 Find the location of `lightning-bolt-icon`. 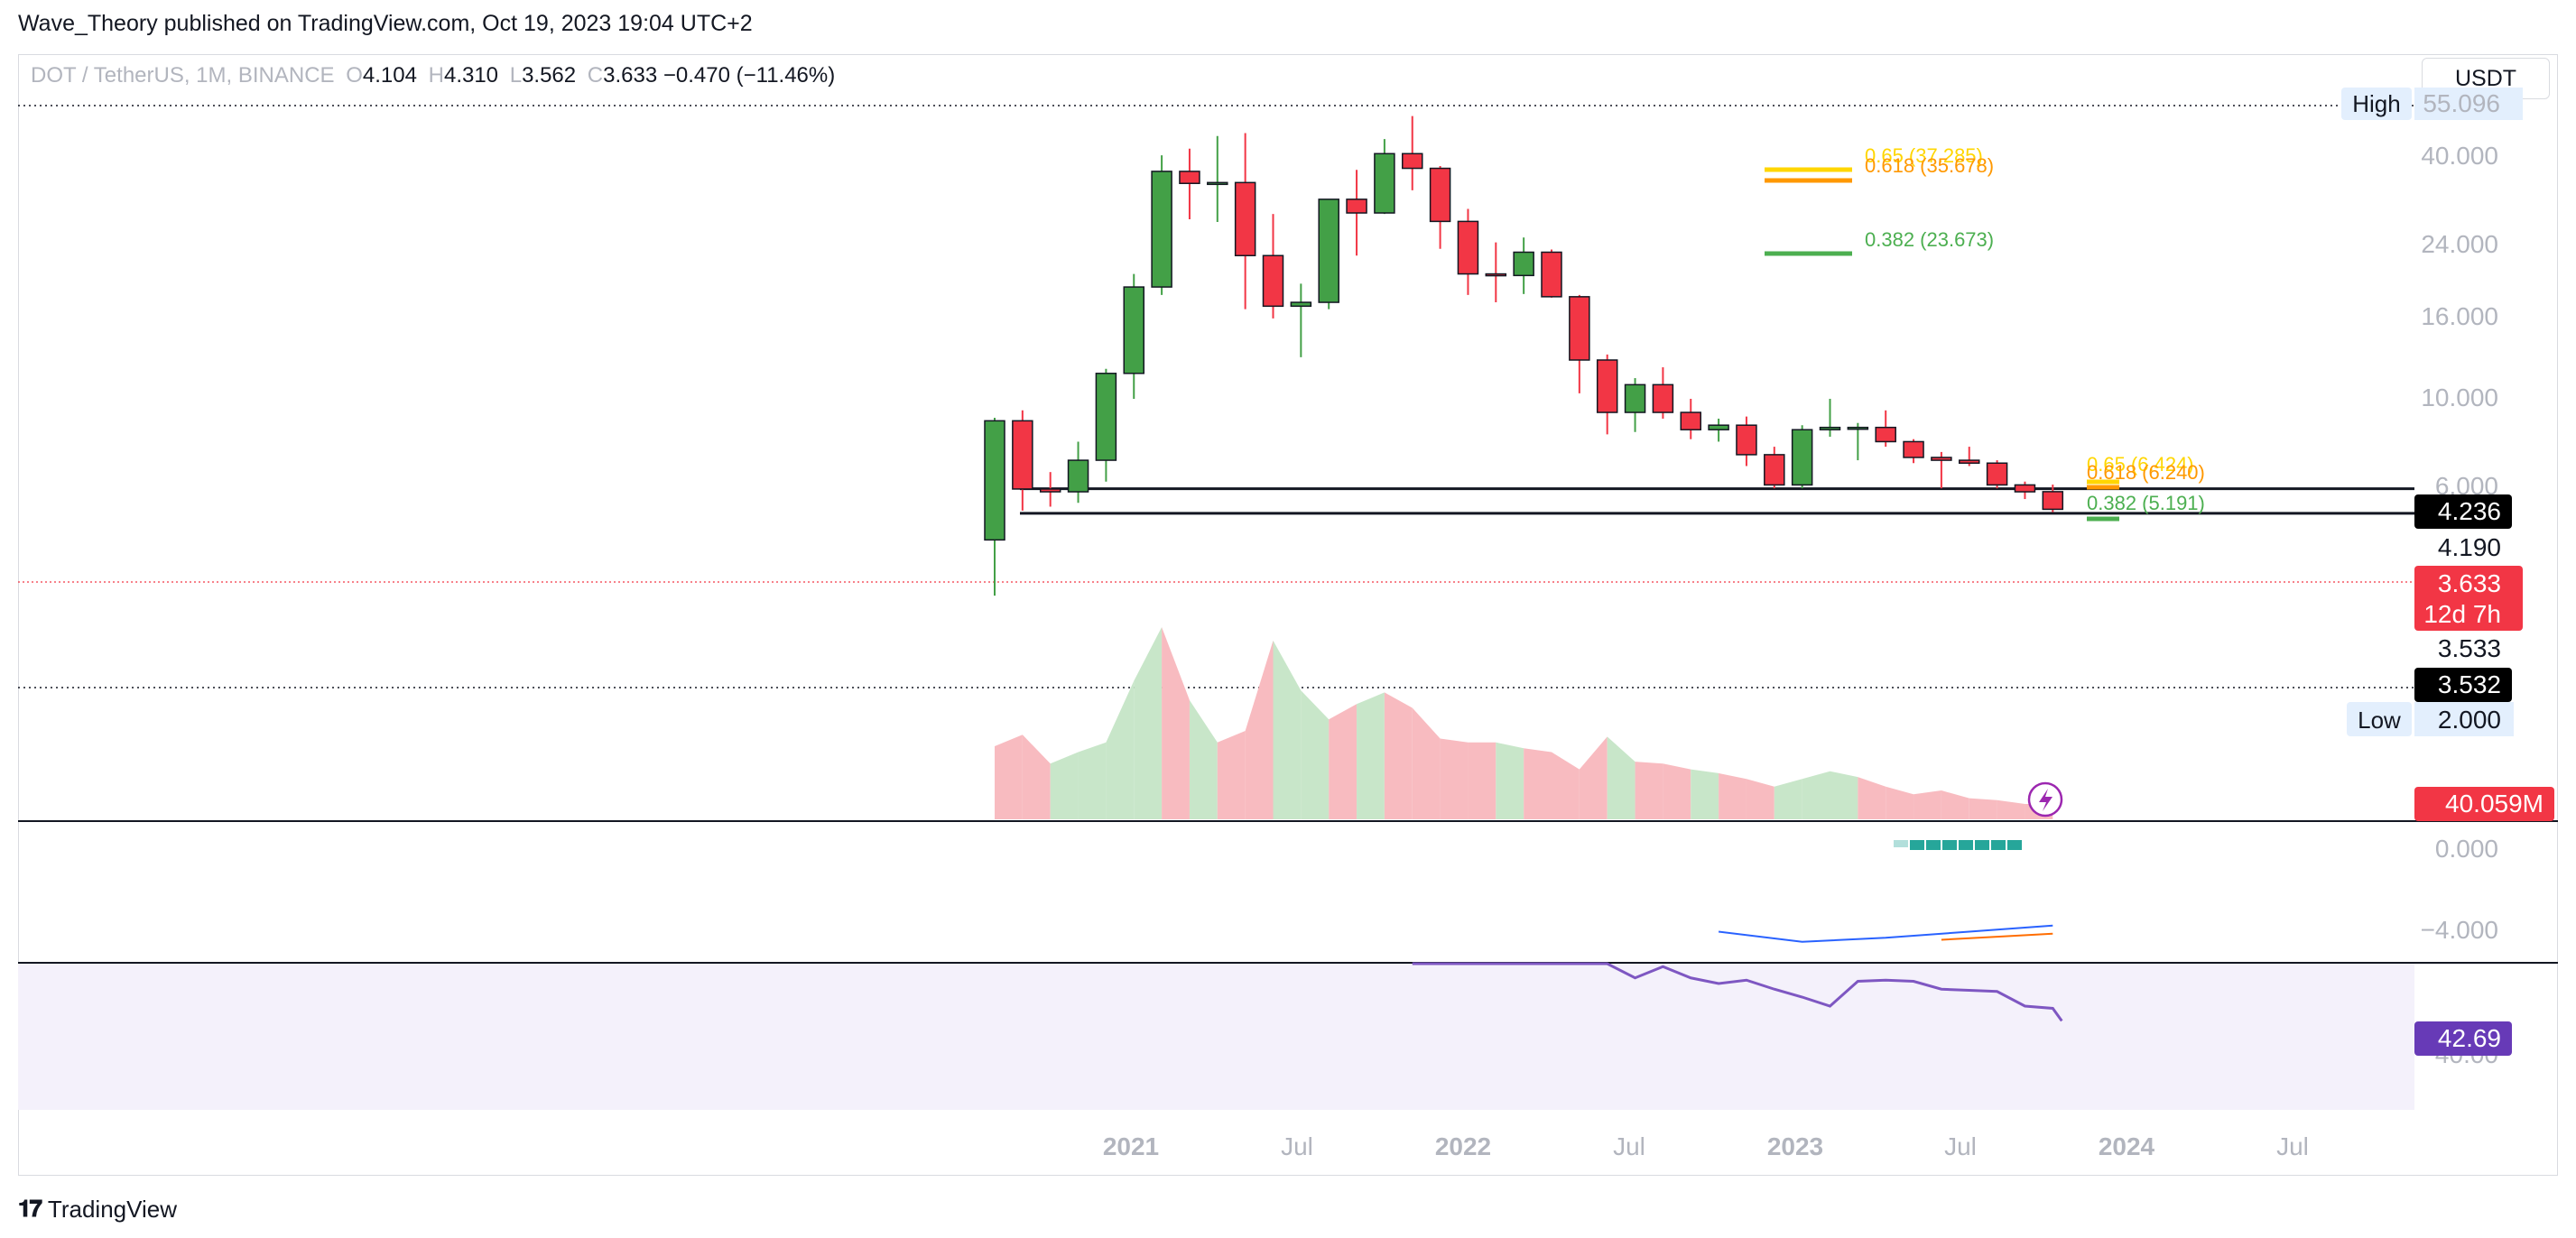

lightning-bolt-icon is located at coordinates (2045, 800).